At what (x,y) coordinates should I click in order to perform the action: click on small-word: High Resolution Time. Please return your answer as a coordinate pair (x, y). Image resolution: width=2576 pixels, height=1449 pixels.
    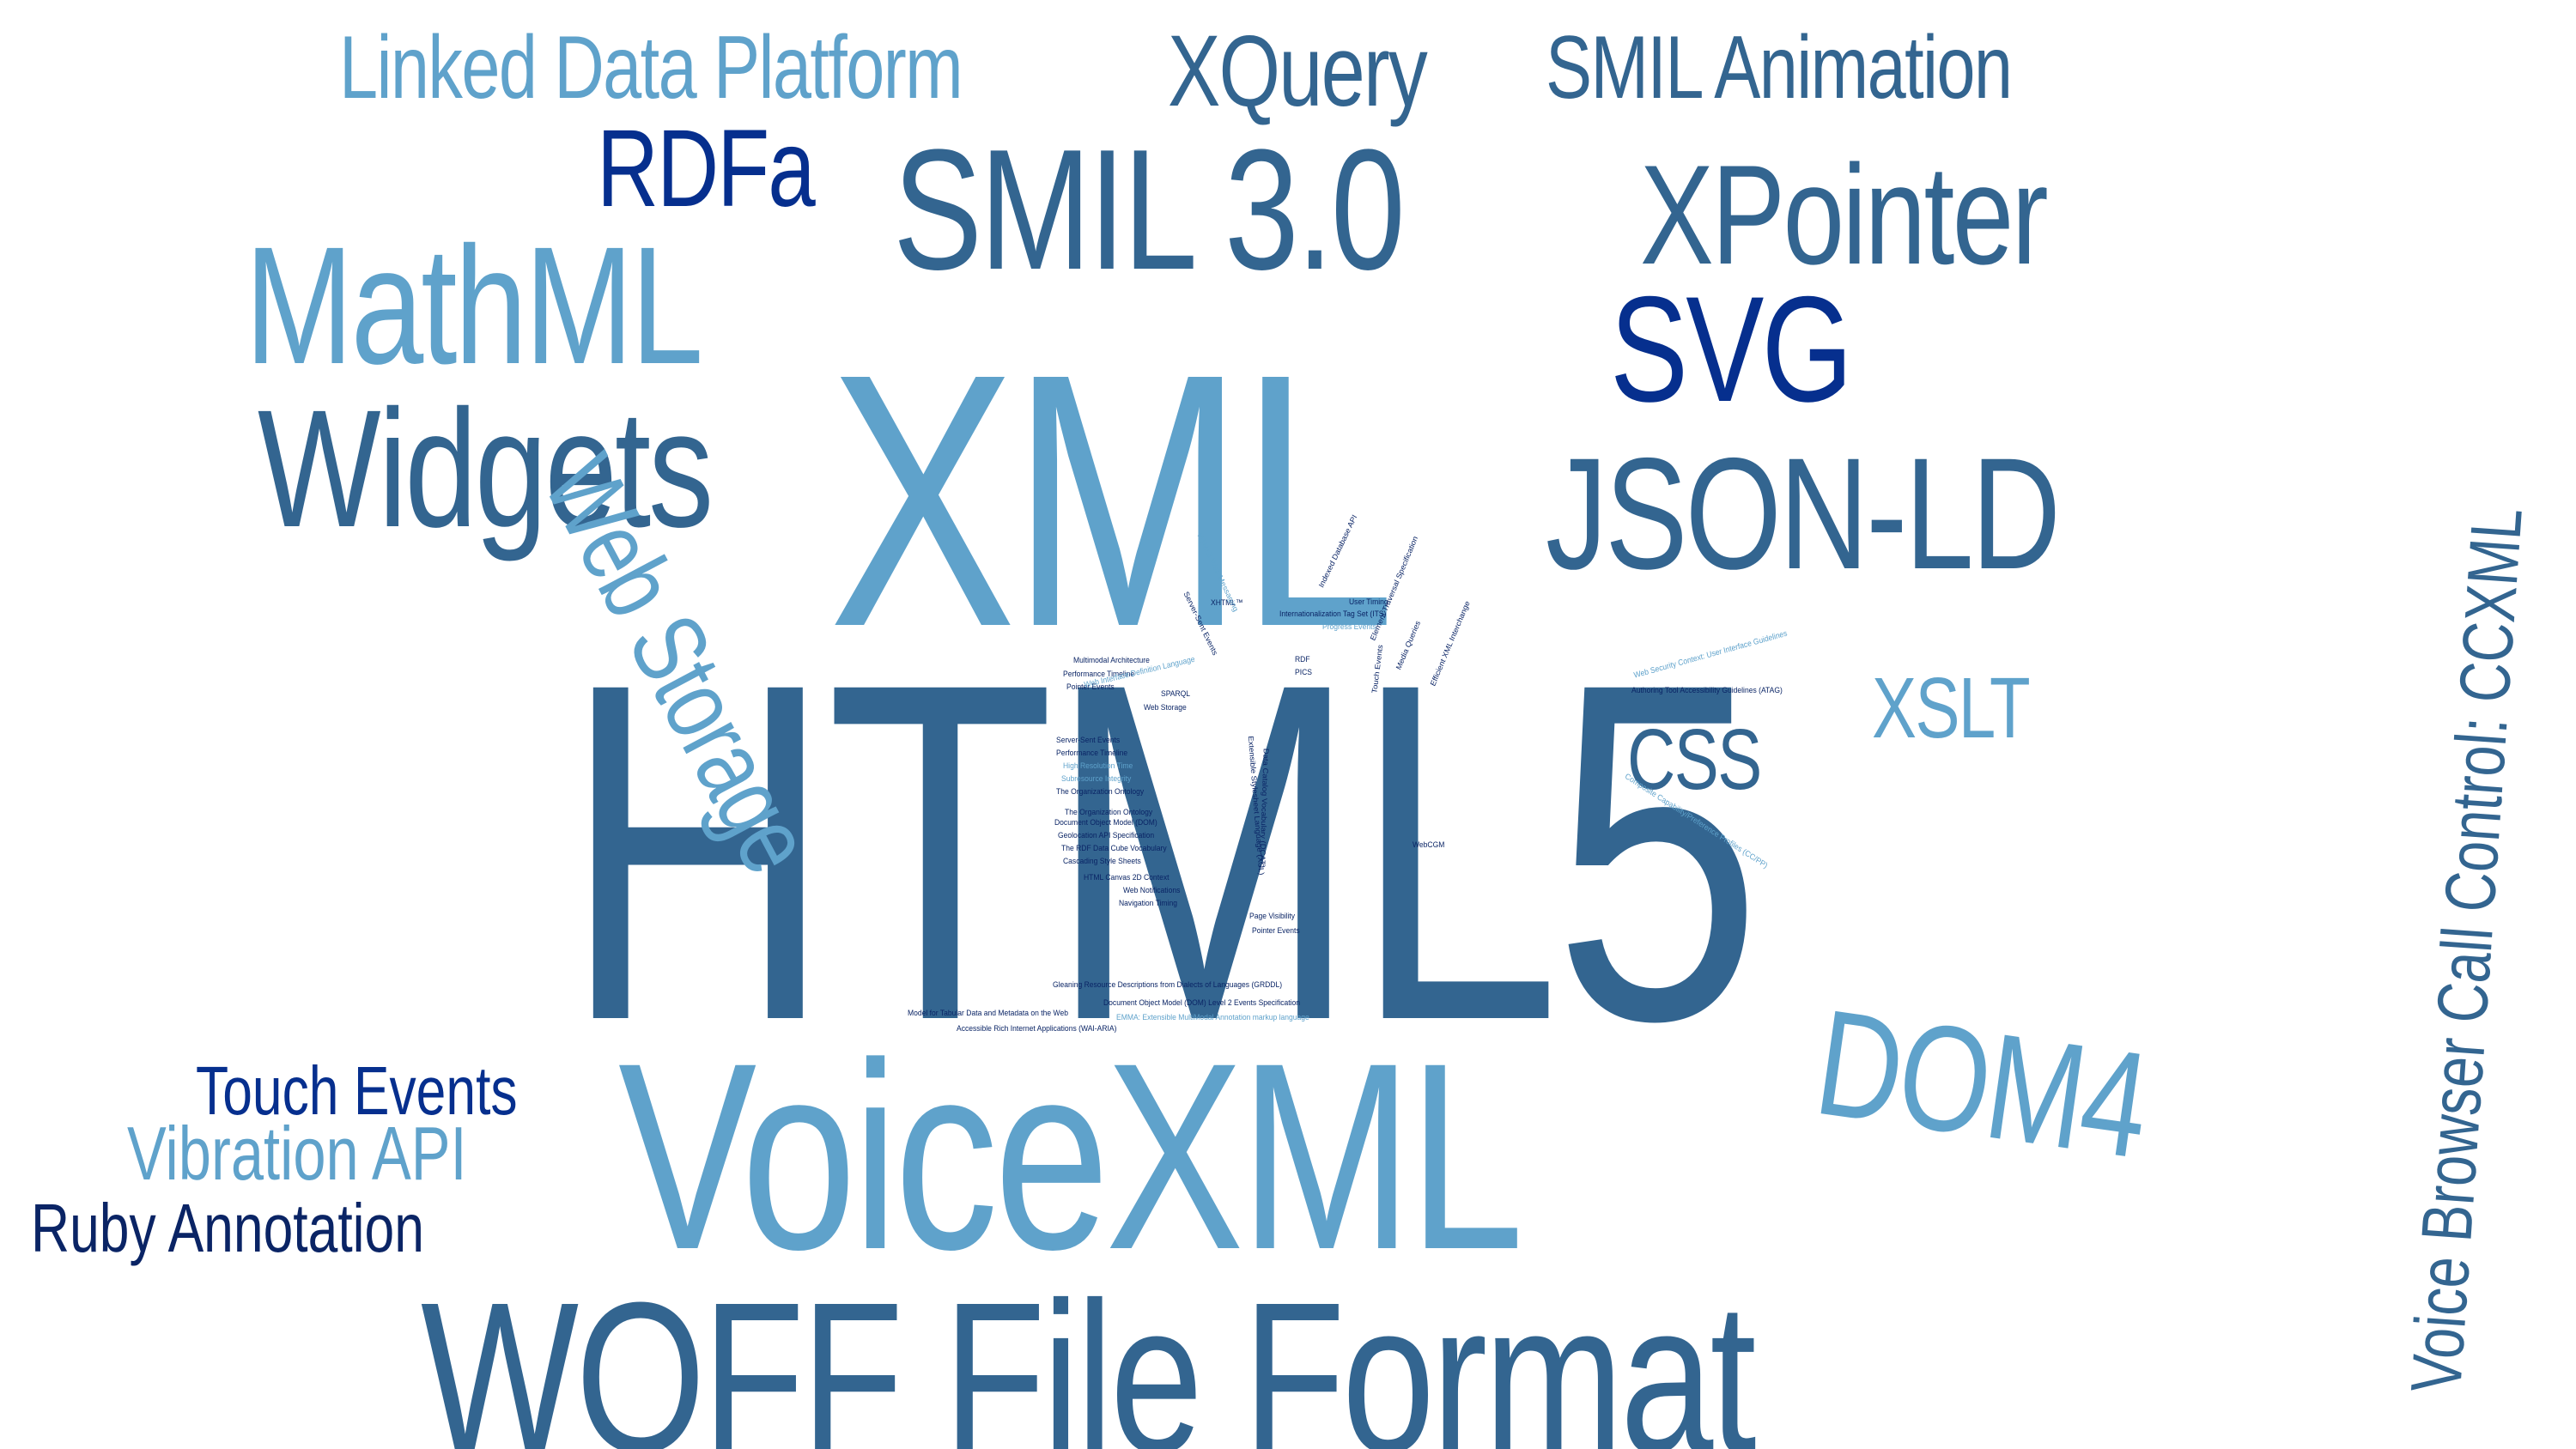
    Looking at the image, I should click on (1098, 766).